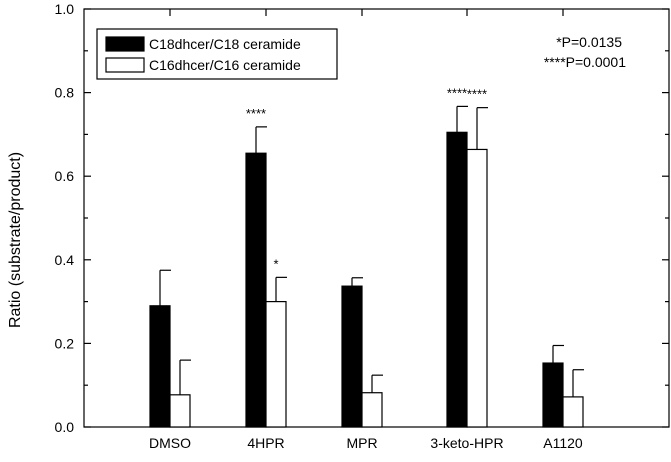  What do you see at coordinates (160, 366) in the screenshot?
I see `bar-1-DMSO` at bounding box center [160, 366].